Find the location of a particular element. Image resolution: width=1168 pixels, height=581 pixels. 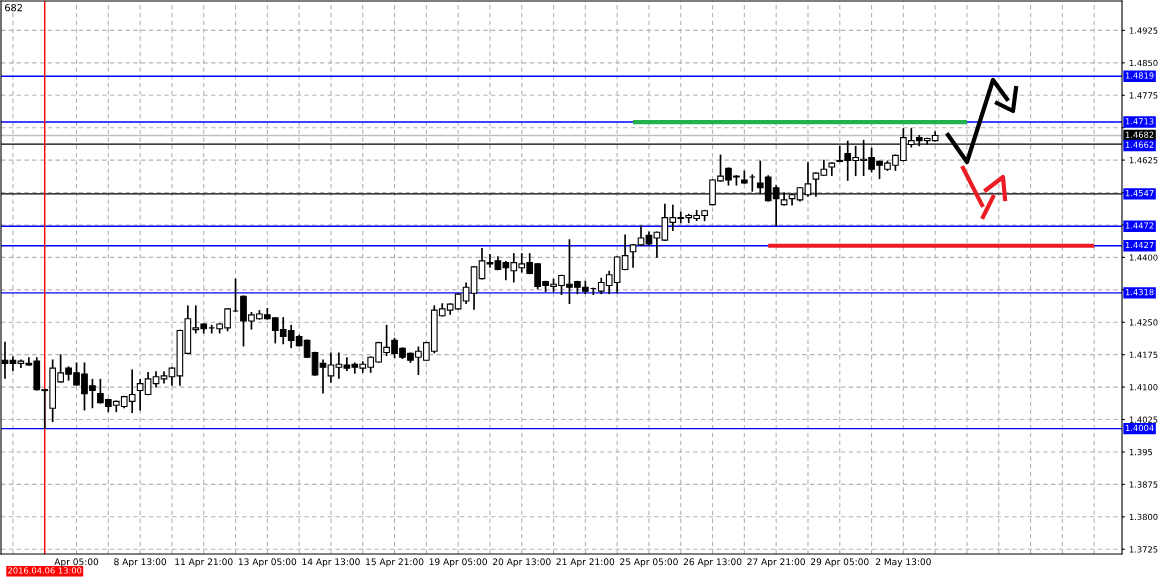

ref-line-label: 1.4662 is located at coordinates (1139, 144).